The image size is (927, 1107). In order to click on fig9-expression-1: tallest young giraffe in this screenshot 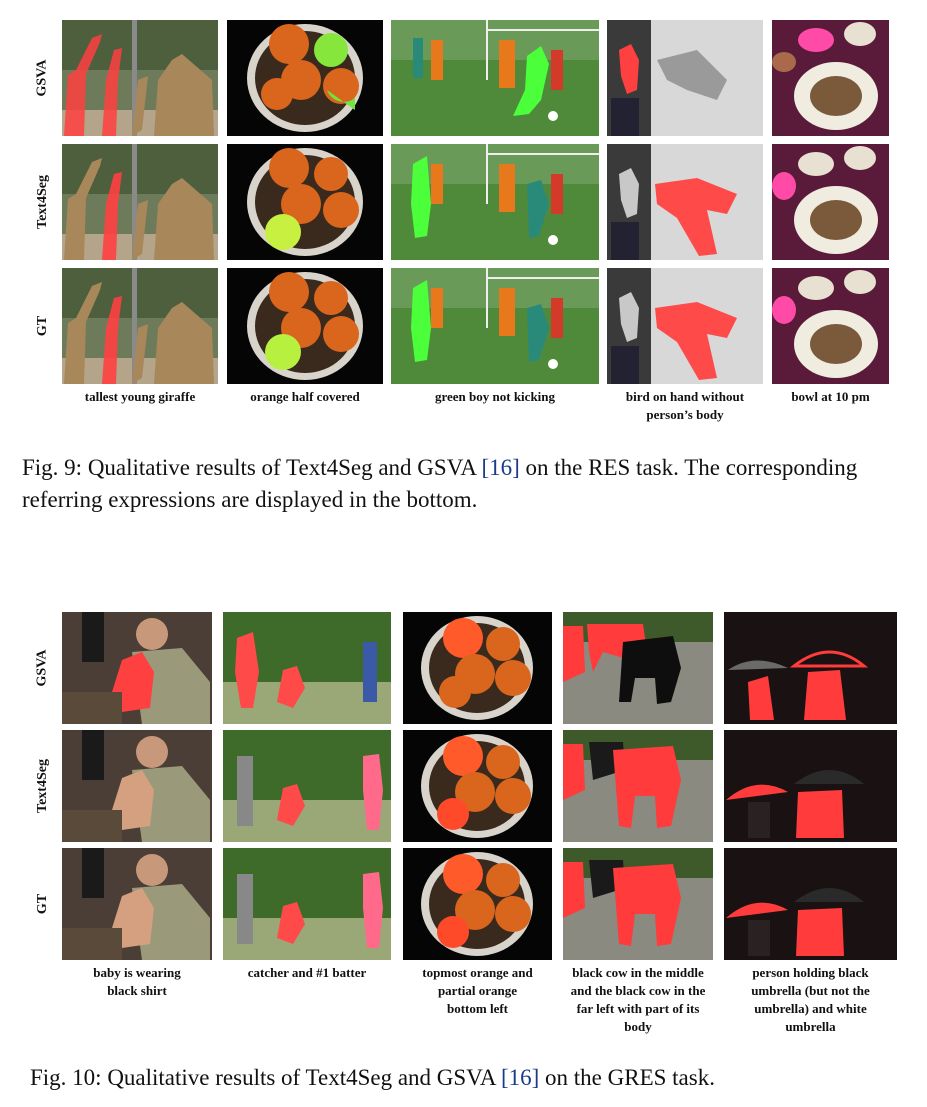, I will do `click(140, 396)`.